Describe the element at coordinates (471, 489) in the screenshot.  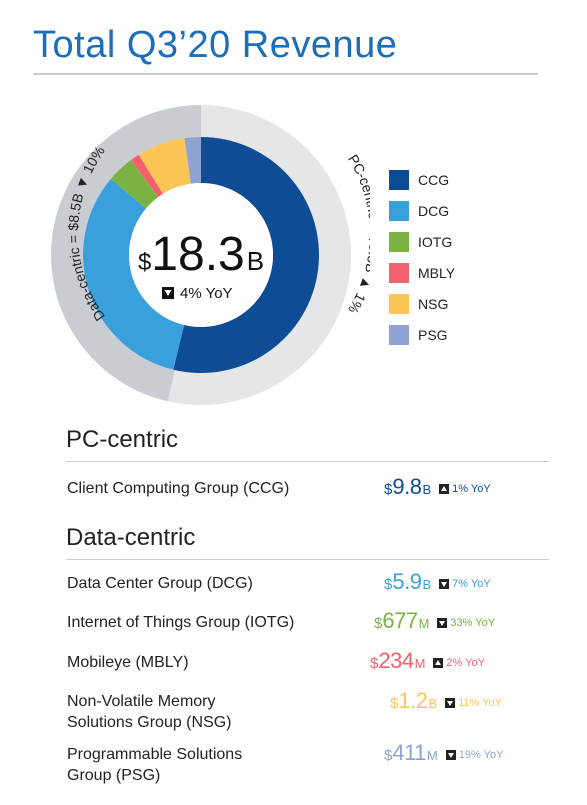
I see `yoy-text: 1% YoY` at that location.